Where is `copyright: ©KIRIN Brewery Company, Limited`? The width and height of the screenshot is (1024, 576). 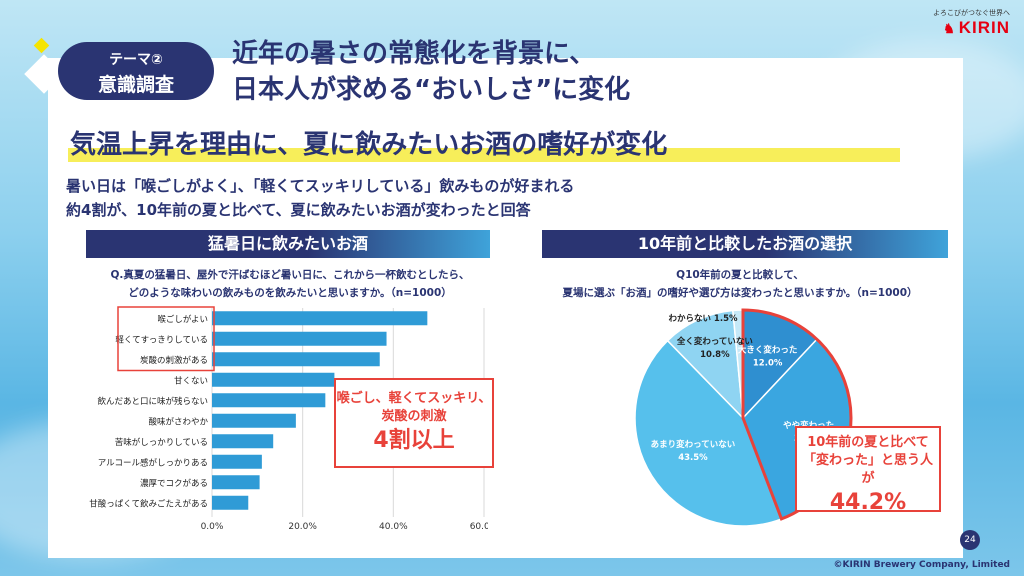
copyright: ©KIRIN Brewery Company, Limited is located at coordinates (921, 565).